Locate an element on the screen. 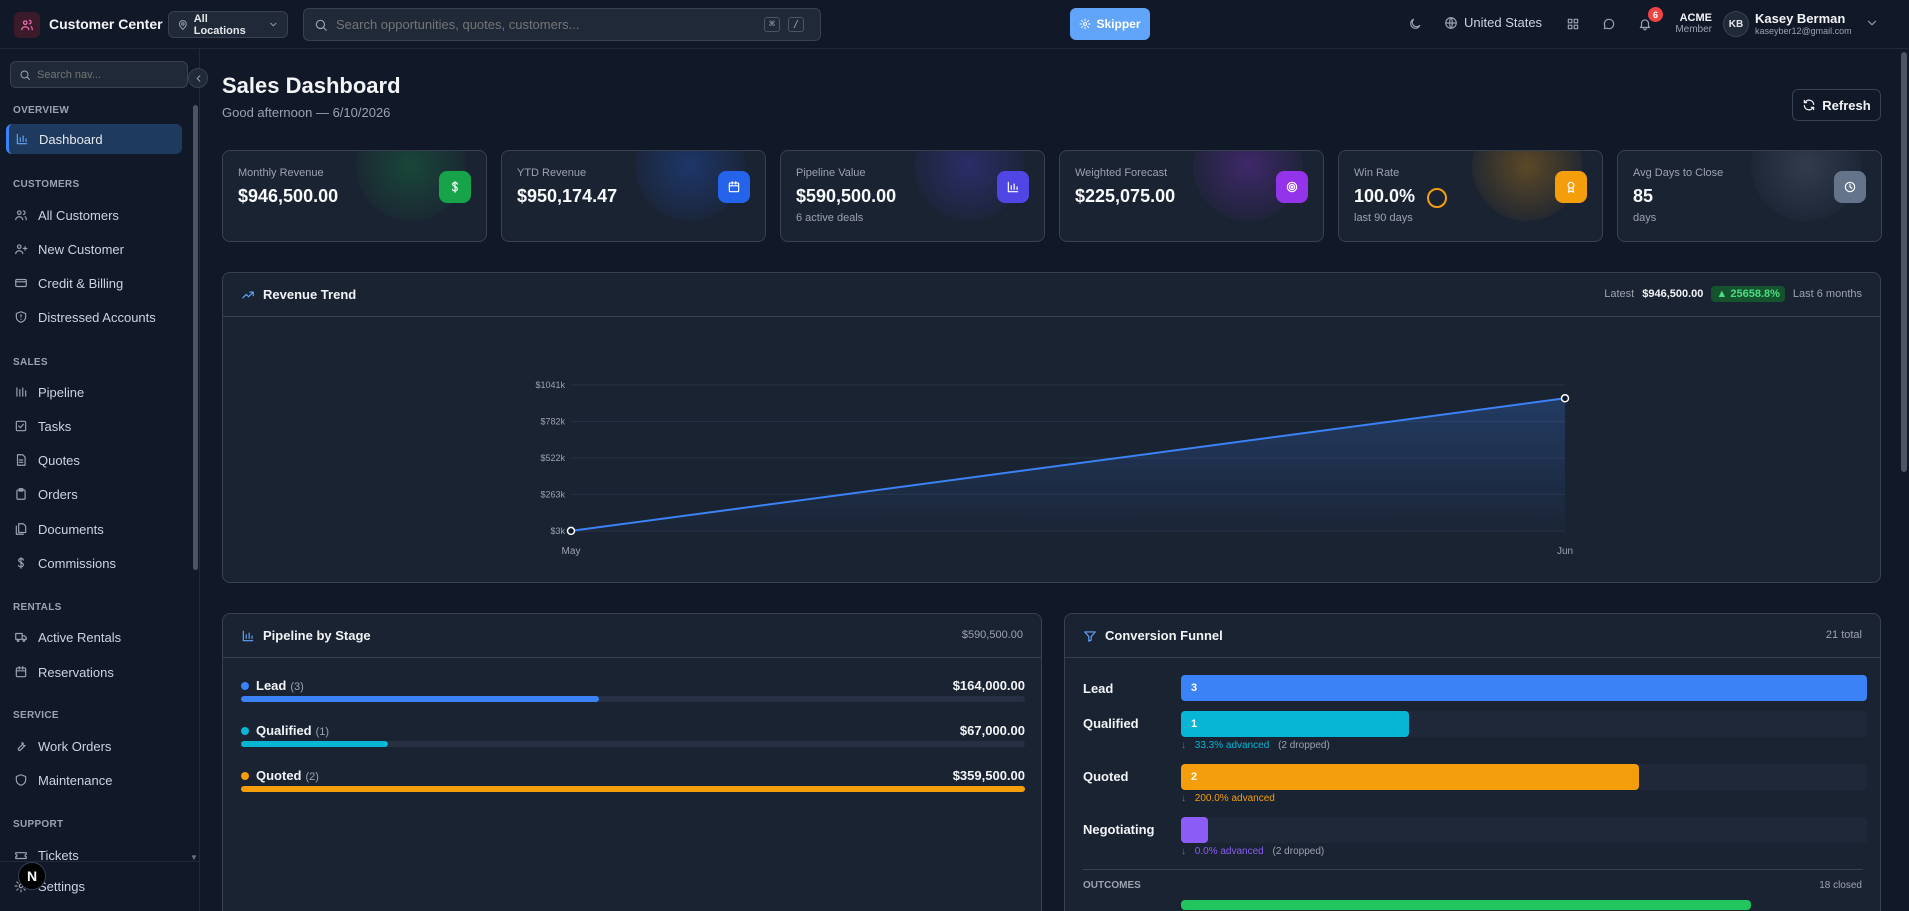 This screenshot has height=911, width=1909. kpi-card-win-rate: Win Rate 100.0% last 90 days is located at coordinates (1470, 196).